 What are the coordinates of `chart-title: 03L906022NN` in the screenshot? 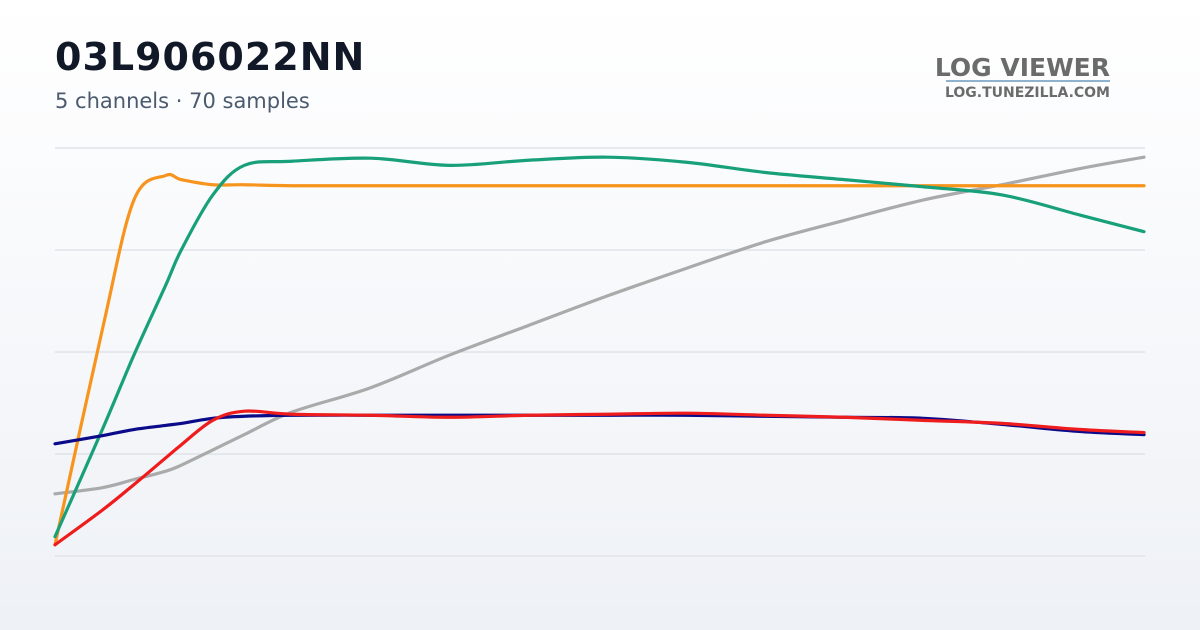 It's located at (210, 57).